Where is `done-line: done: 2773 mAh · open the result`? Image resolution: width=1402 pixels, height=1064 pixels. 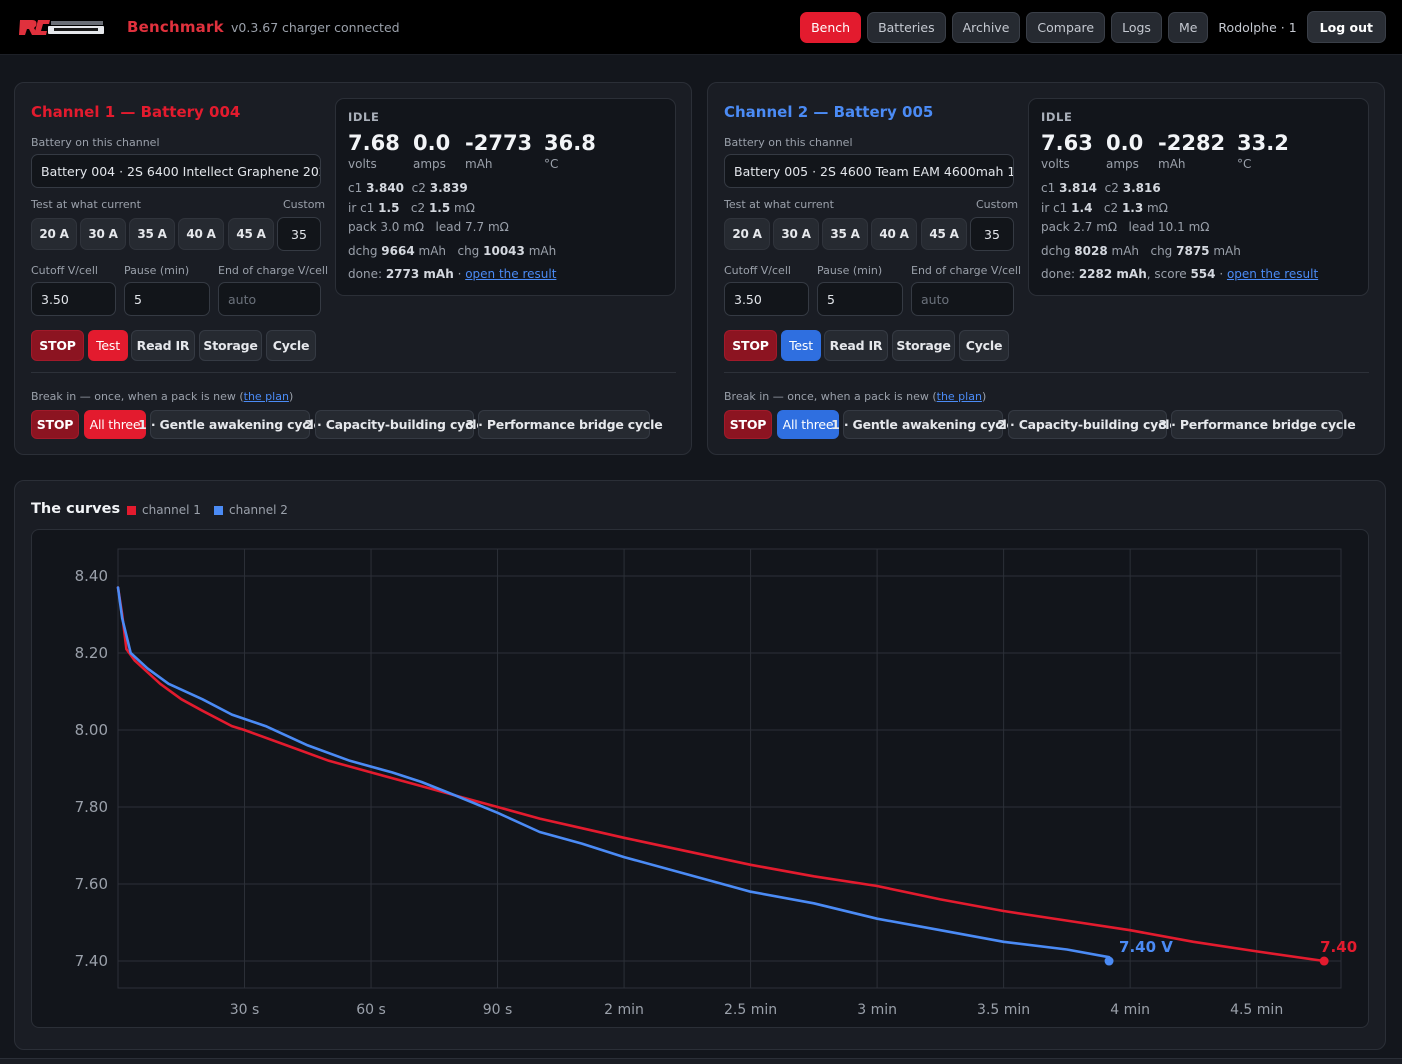 done-line: done: 2773 mAh · open the result is located at coordinates (452, 274).